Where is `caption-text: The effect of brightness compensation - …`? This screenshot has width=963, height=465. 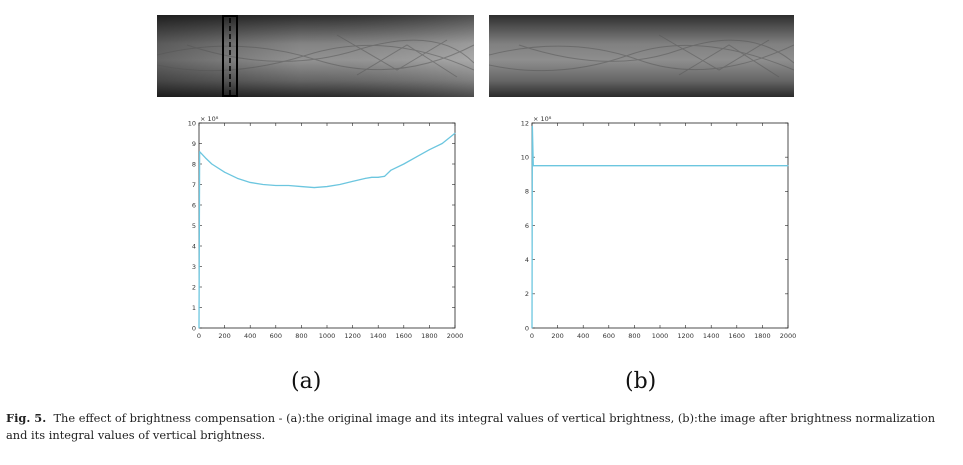
caption-text: The effect of brightness compensation - … is located at coordinates (471, 426).